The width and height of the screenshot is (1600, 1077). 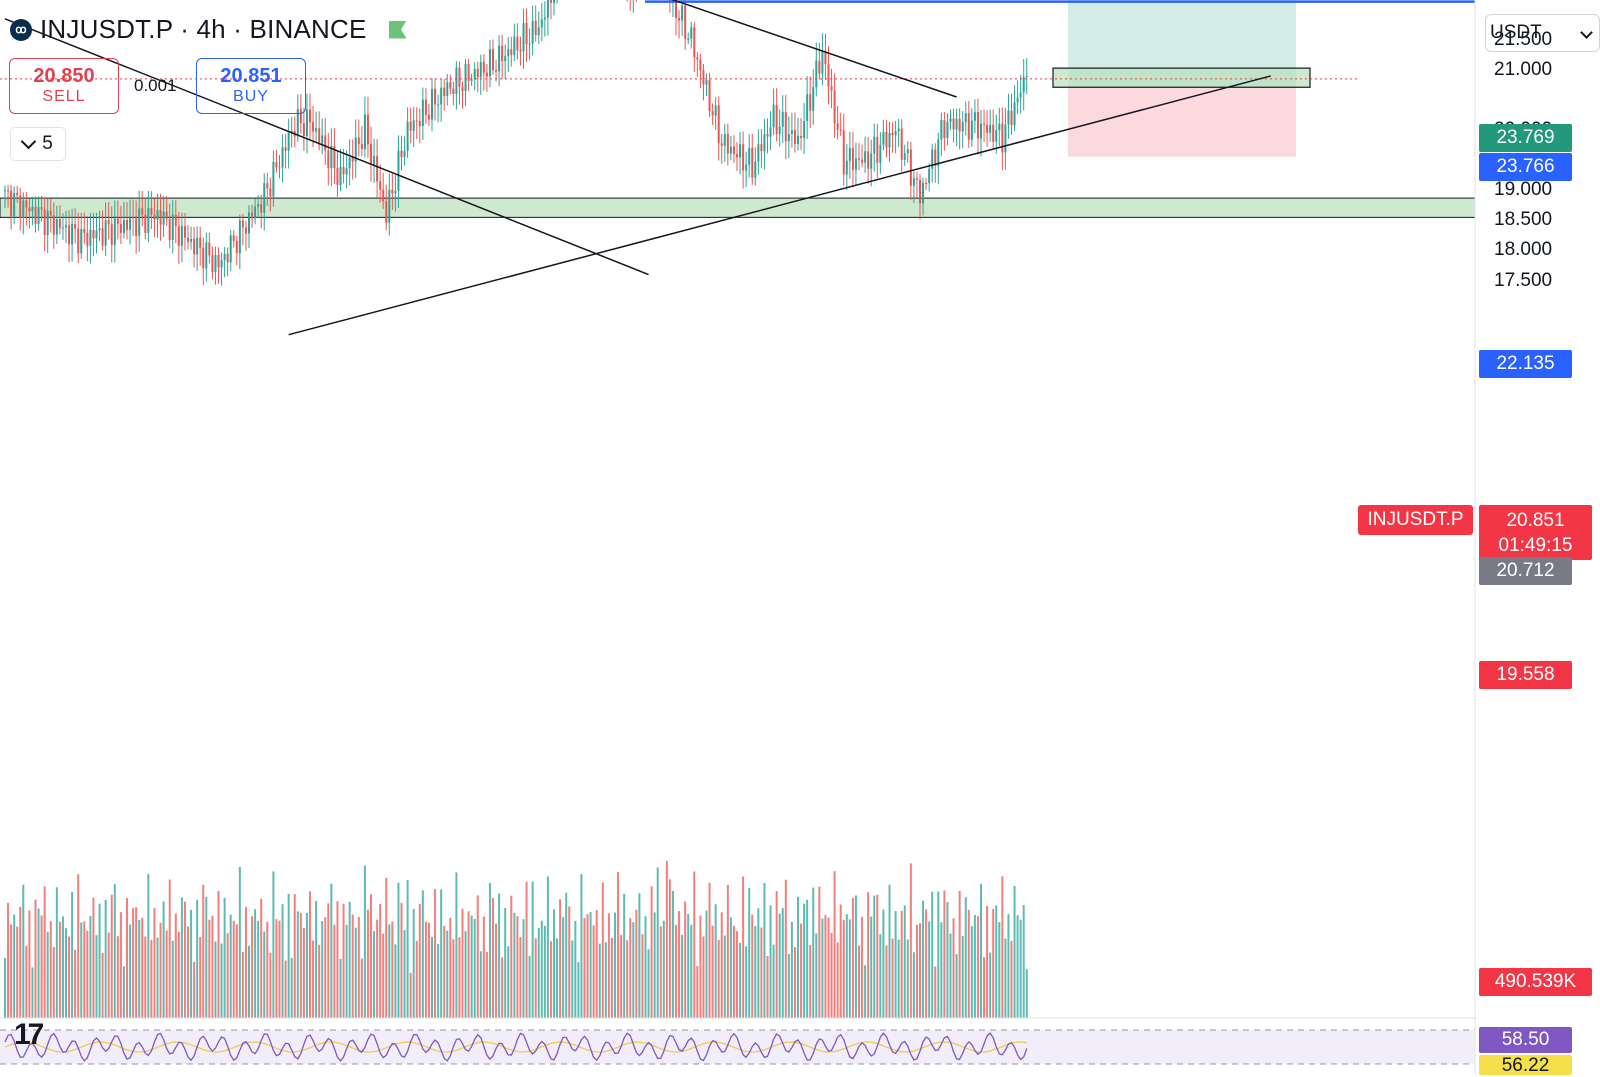 I want to click on tradingview-logo-icon: 17, so click(x=29, y=1034).